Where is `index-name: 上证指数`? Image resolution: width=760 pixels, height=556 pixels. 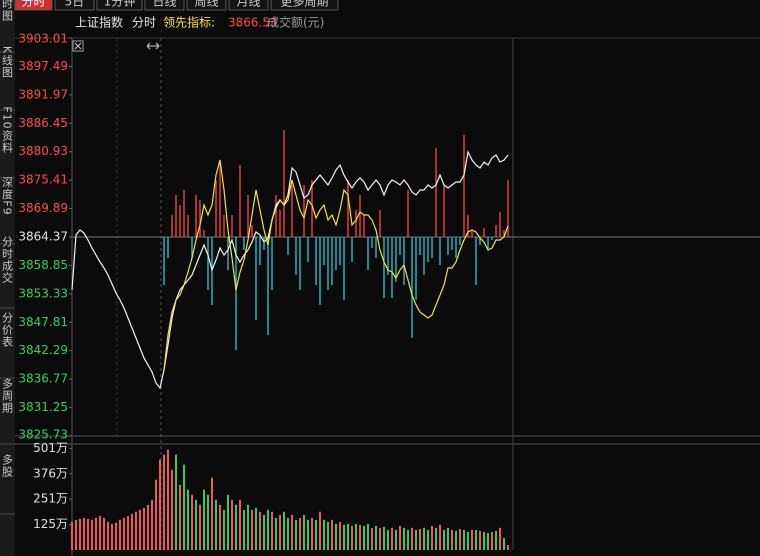 index-name: 上证指数 is located at coordinates (99, 22).